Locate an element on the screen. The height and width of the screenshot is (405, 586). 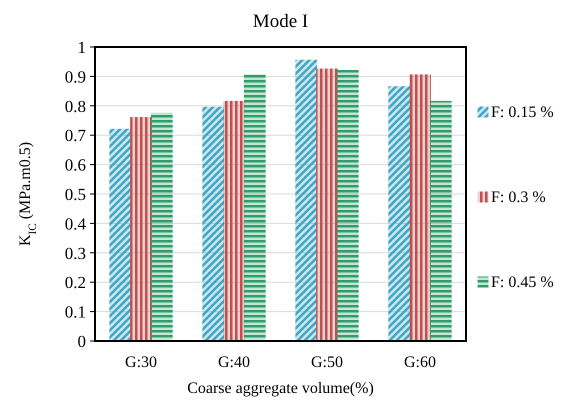
x-tick-label: G:60 is located at coordinates (420, 362).